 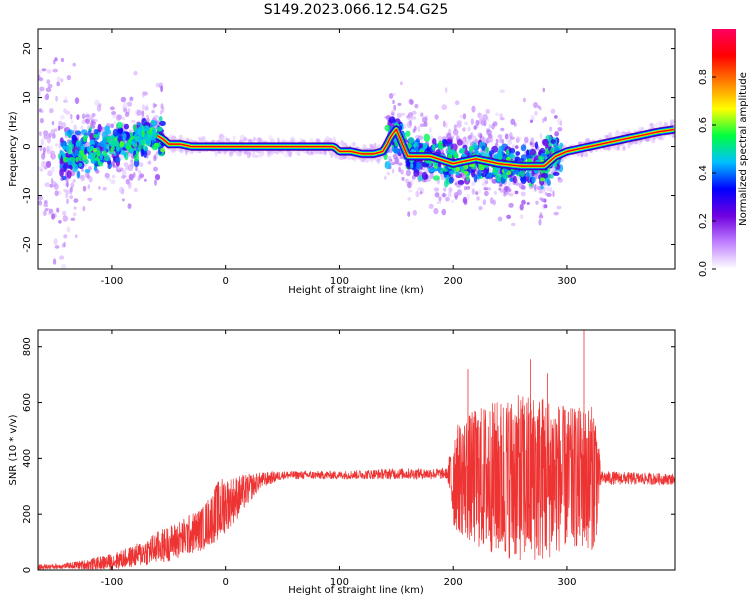 What do you see at coordinates (27, 195) in the screenshot?
I see `spectrogram-y-tick-label: -10` at bounding box center [27, 195].